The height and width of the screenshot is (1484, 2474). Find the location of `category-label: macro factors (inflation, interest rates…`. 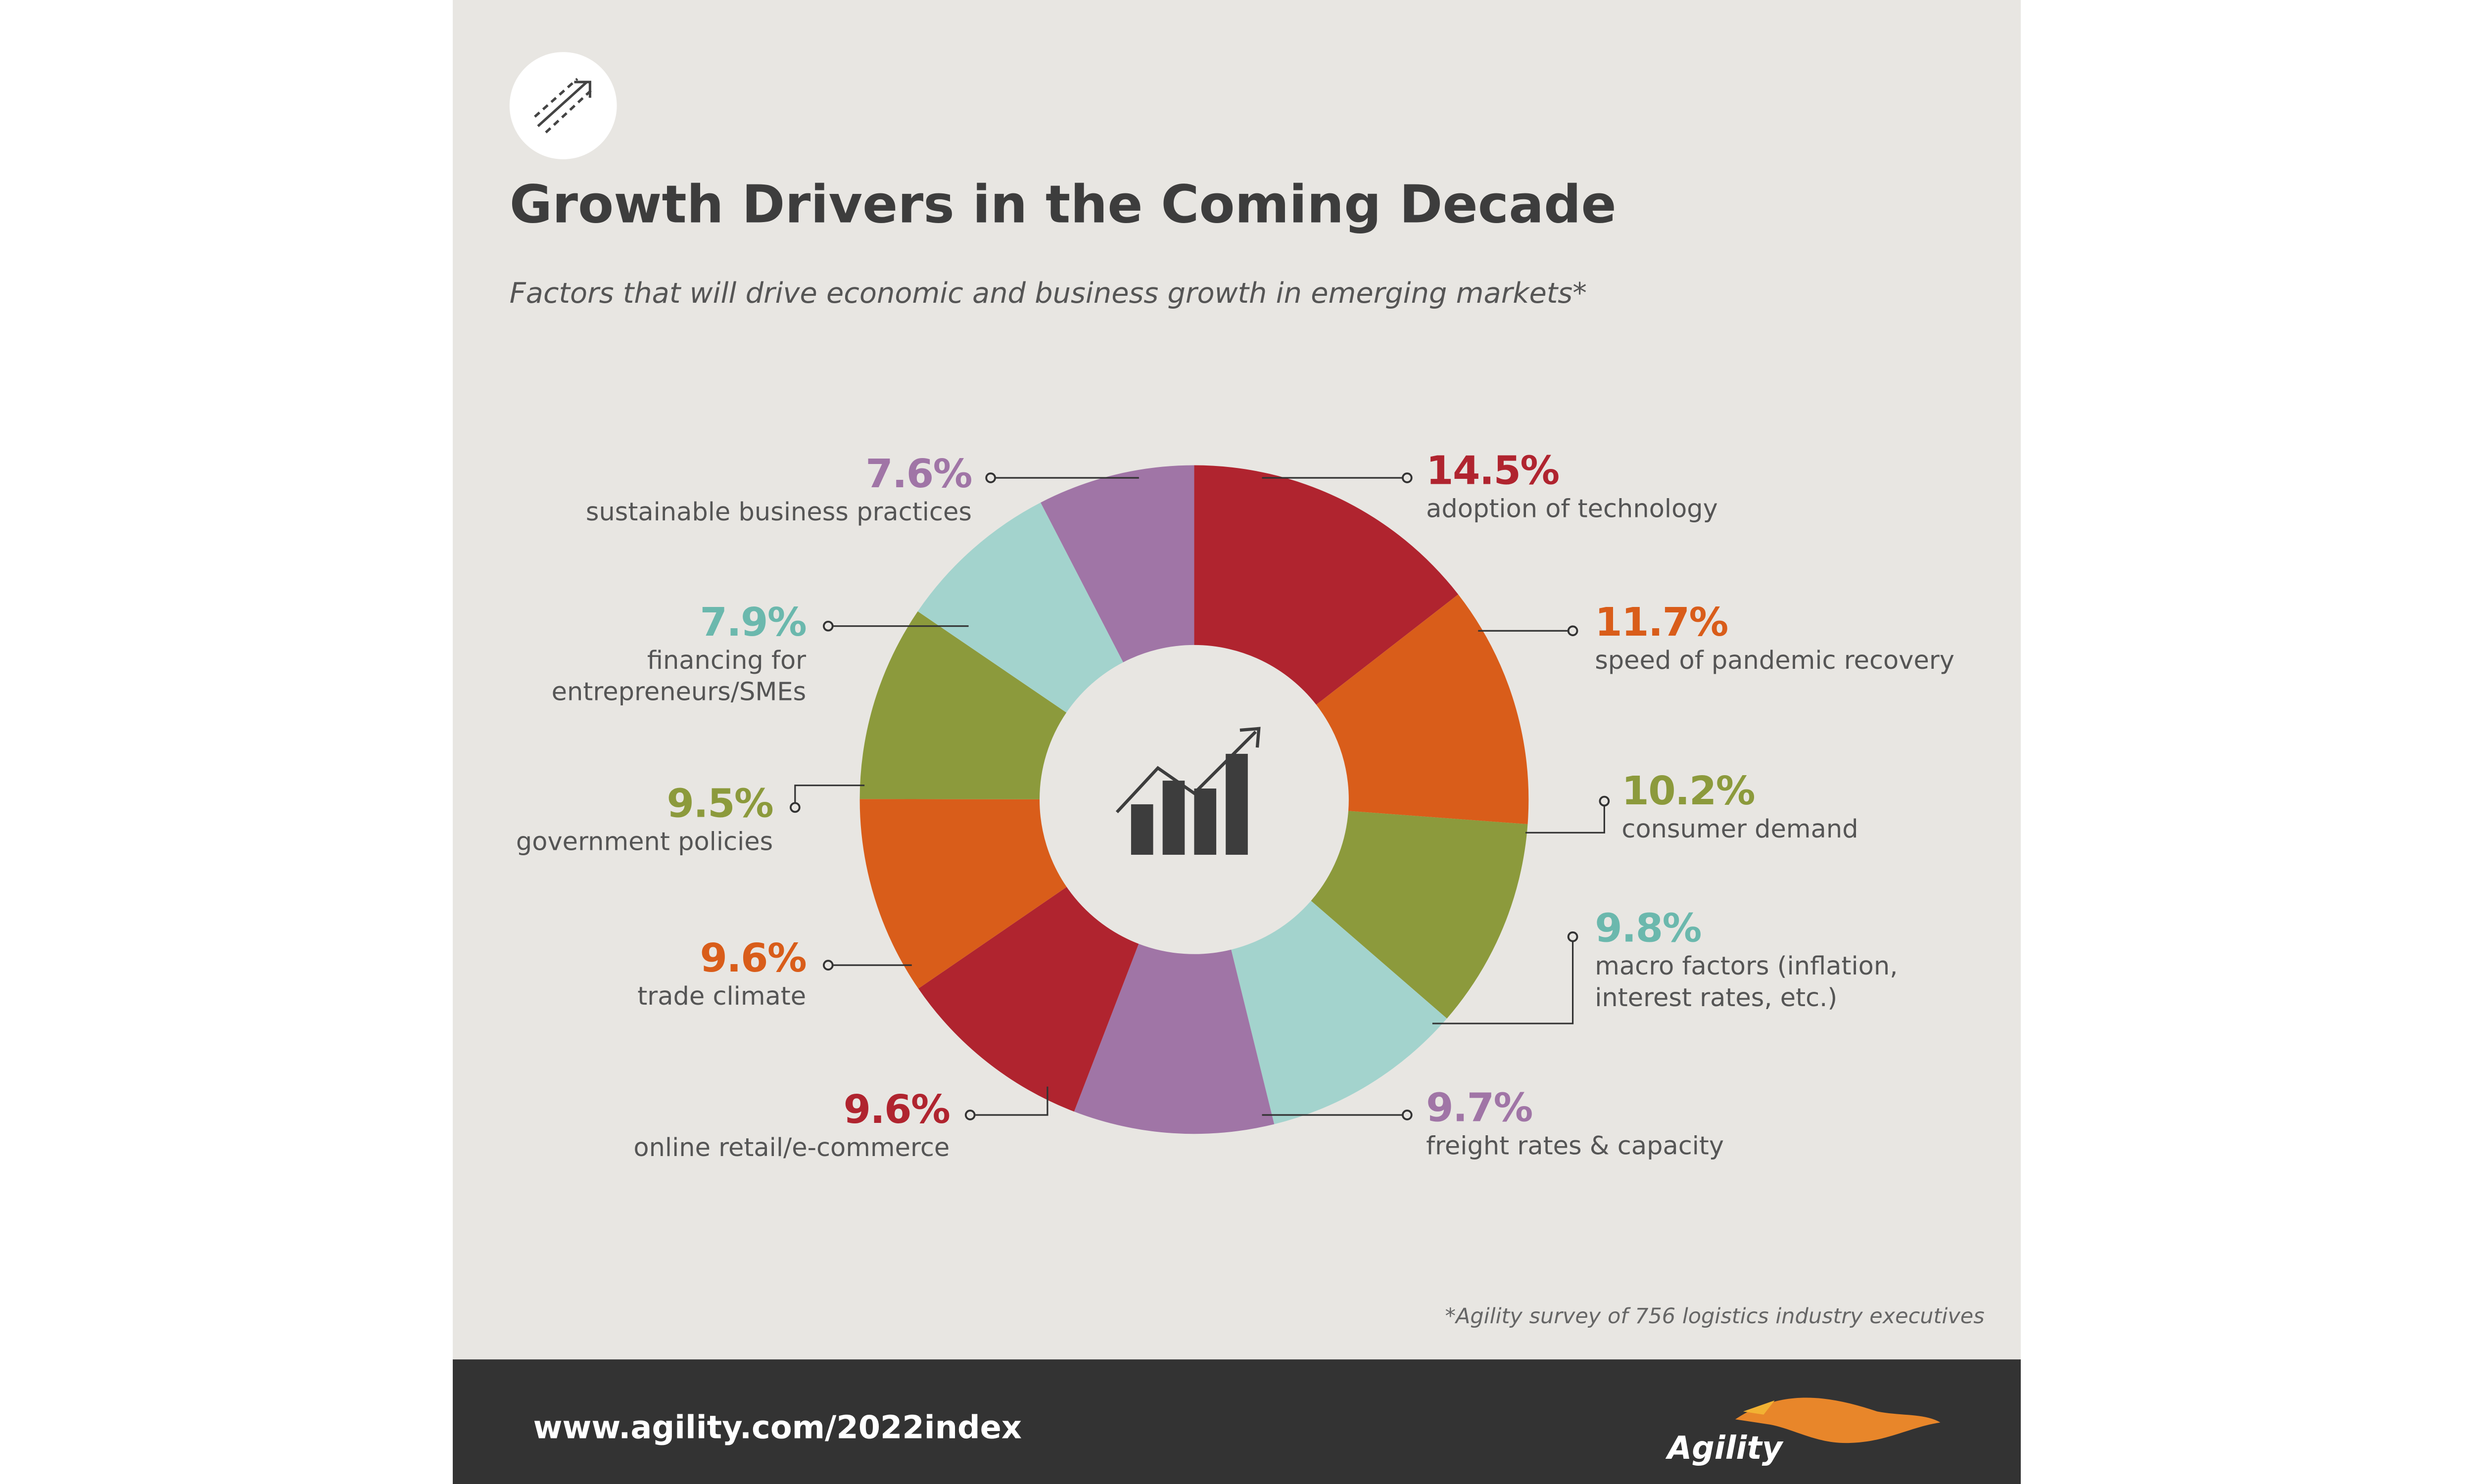

category-label: macro factors (inflation, interest rates… is located at coordinates (1747, 981).